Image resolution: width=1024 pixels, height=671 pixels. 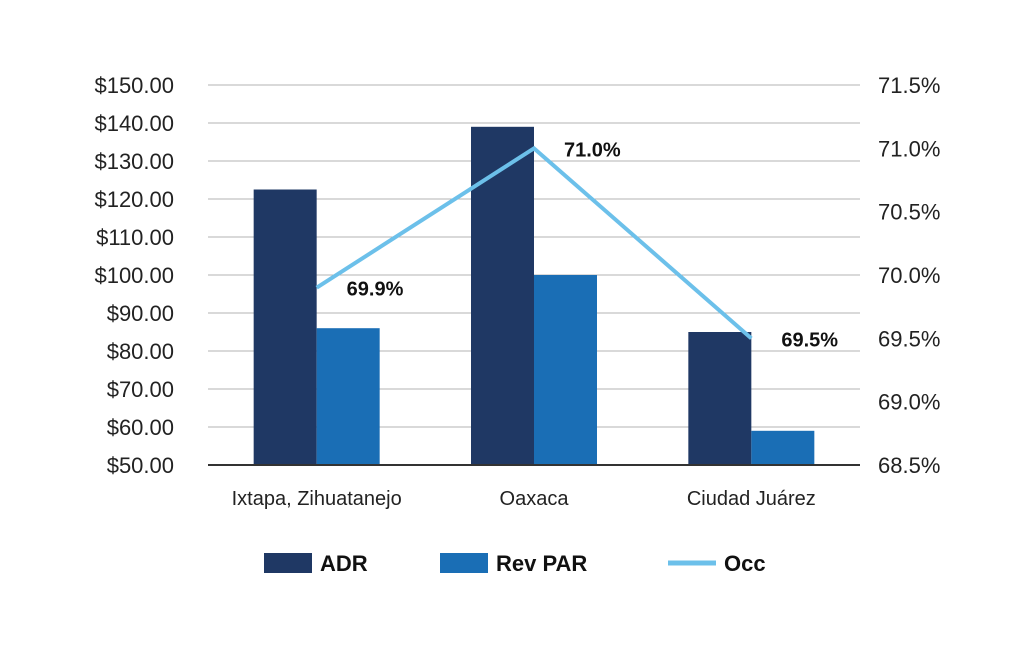 What do you see at coordinates (909, 465) in the screenshot?
I see `right-axis-tick-label: 68.5%` at bounding box center [909, 465].